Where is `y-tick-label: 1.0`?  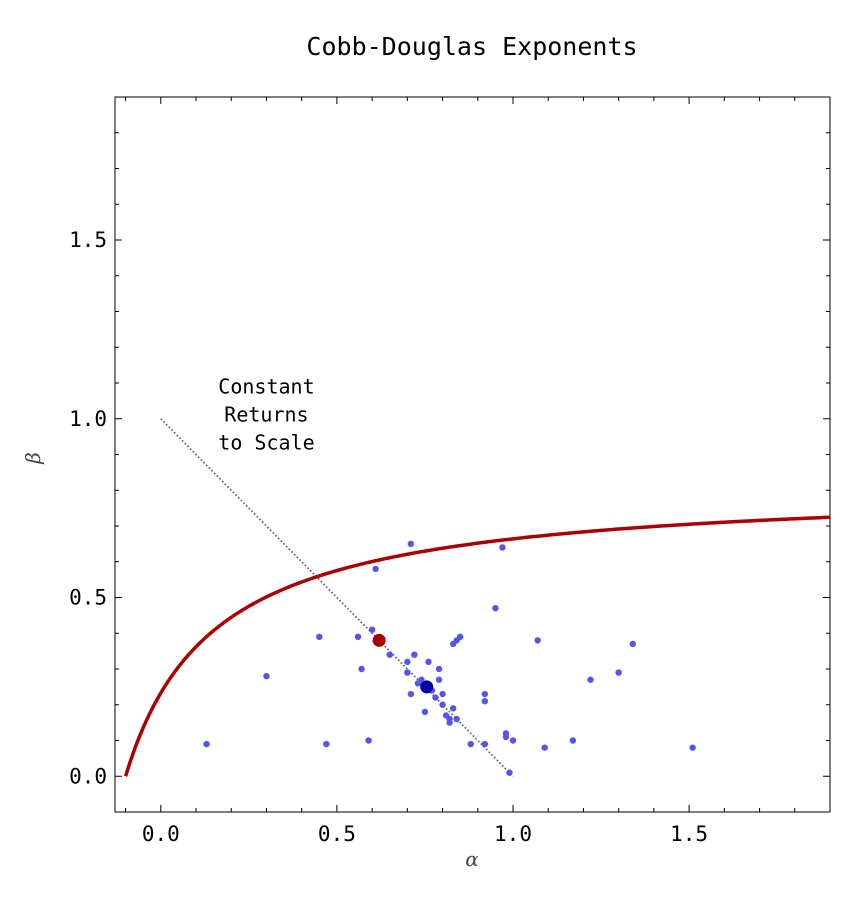
y-tick-label: 1.0 is located at coordinates (88, 419).